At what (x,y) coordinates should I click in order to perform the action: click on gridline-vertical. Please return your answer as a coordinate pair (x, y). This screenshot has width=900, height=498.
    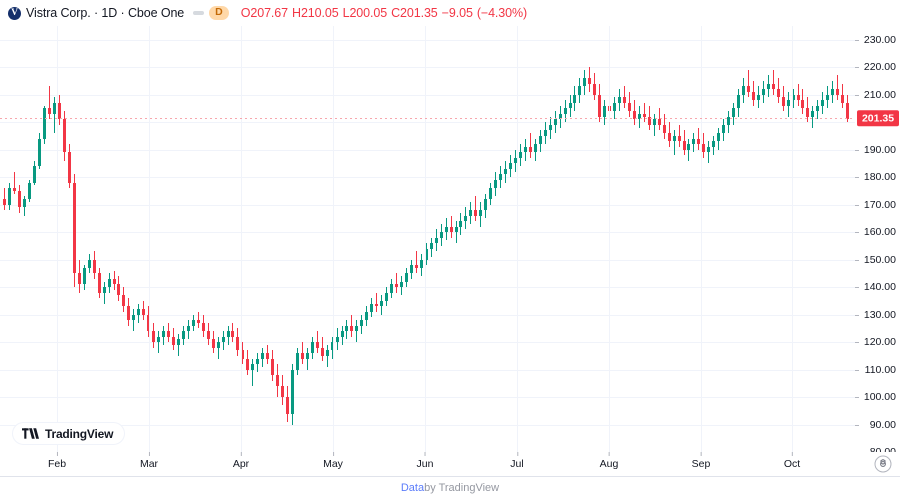
    Looking at the image, I should click on (701, 239).